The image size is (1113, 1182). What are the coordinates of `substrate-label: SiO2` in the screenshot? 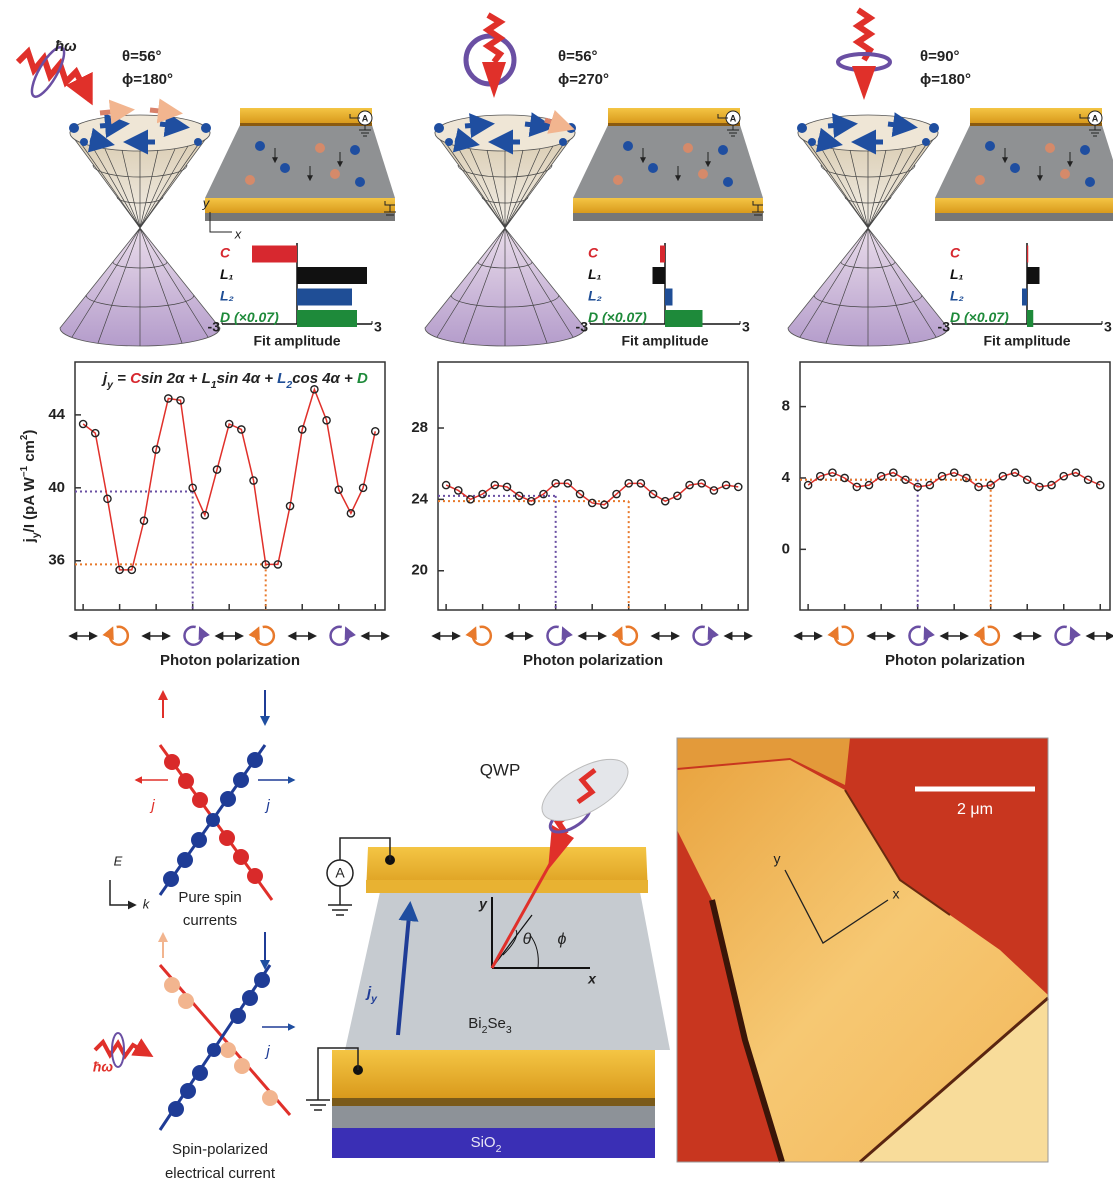 It's located at (486, 1144).